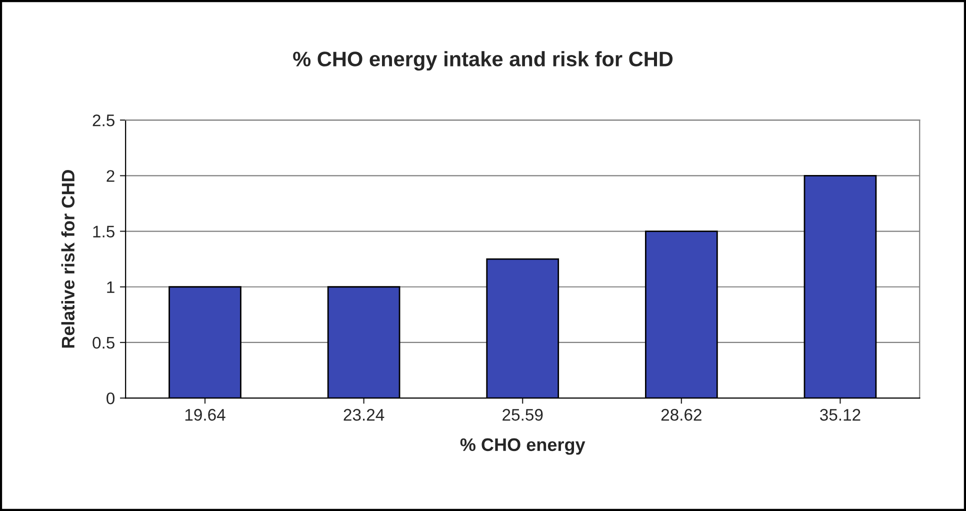 This screenshot has width=966, height=511. I want to click on y-tick-label: 1, so click(110, 287).